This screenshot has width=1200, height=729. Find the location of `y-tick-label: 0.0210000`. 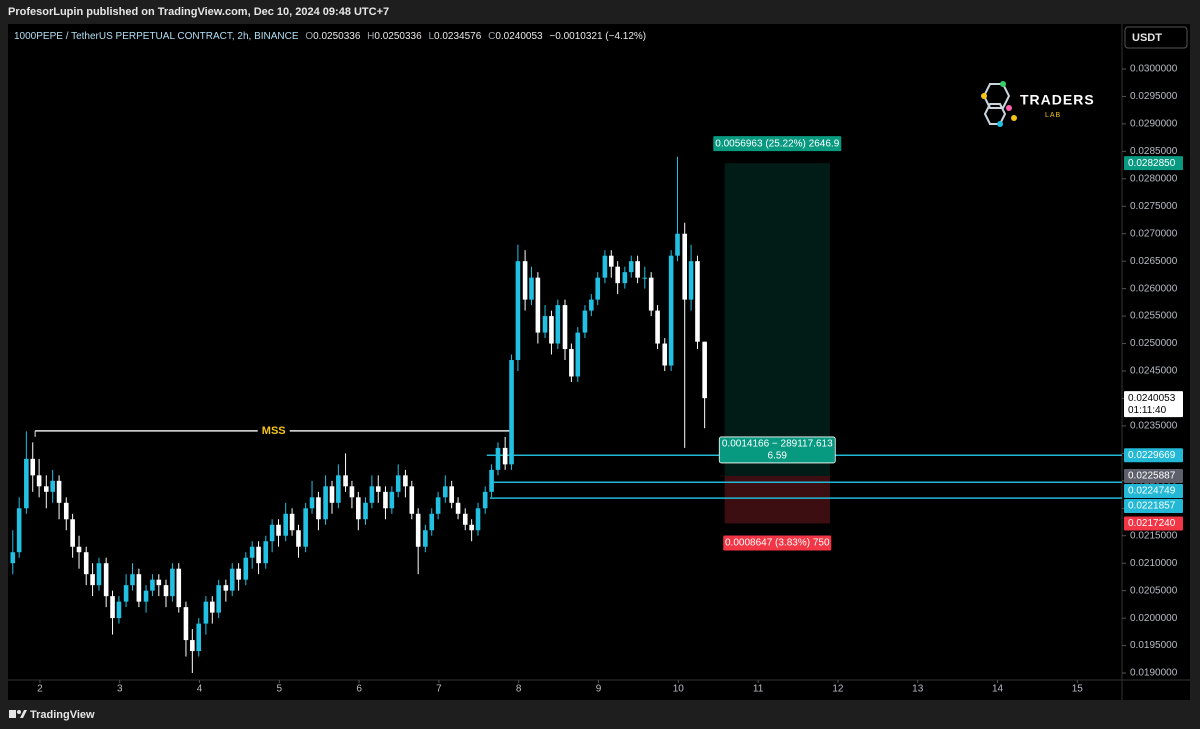

y-tick-label: 0.0210000 is located at coordinates (1154, 563).